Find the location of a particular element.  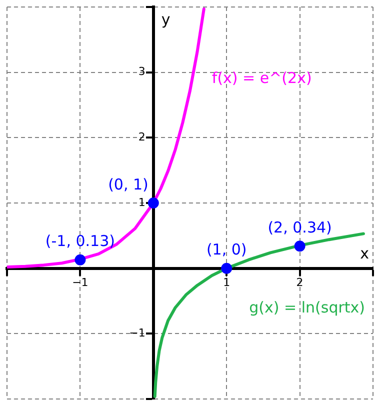

text: g(x) = ln(sqrtx) is located at coordinates (307, 307).